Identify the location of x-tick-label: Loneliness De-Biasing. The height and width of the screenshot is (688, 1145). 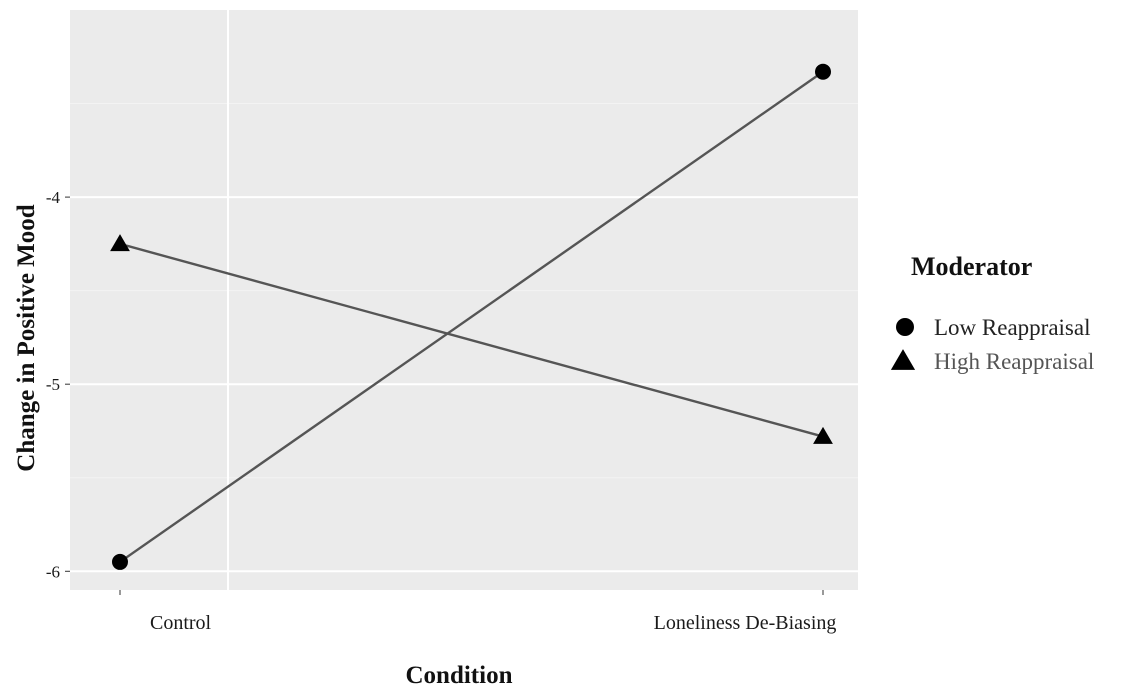
(745, 623).